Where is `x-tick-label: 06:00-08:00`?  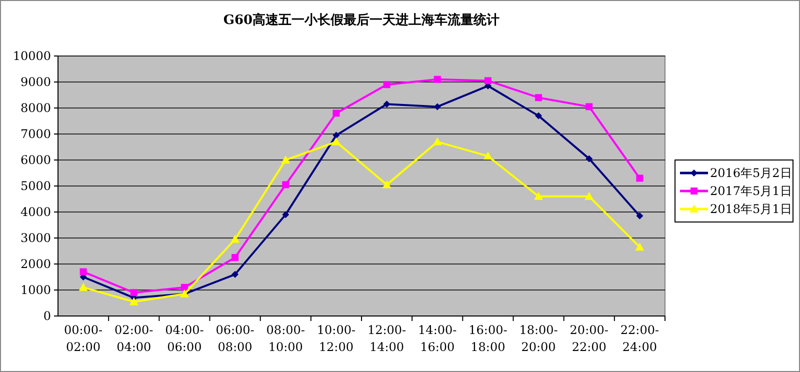
x-tick-label: 06:00-08:00 is located at coordinates (235, 338).